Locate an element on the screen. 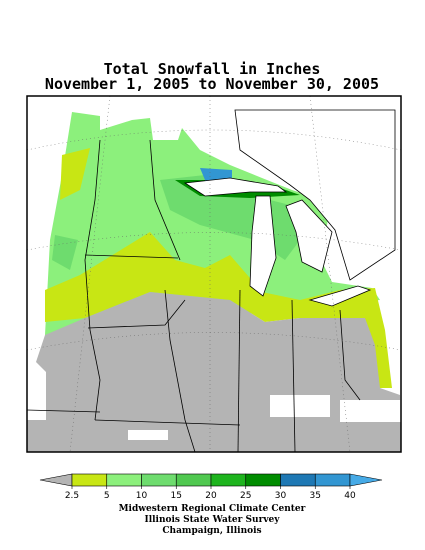 The height and width of the screenshot is (550, 425). footer-line: Illinois State Water Survey is located at coordinates (212, 520).